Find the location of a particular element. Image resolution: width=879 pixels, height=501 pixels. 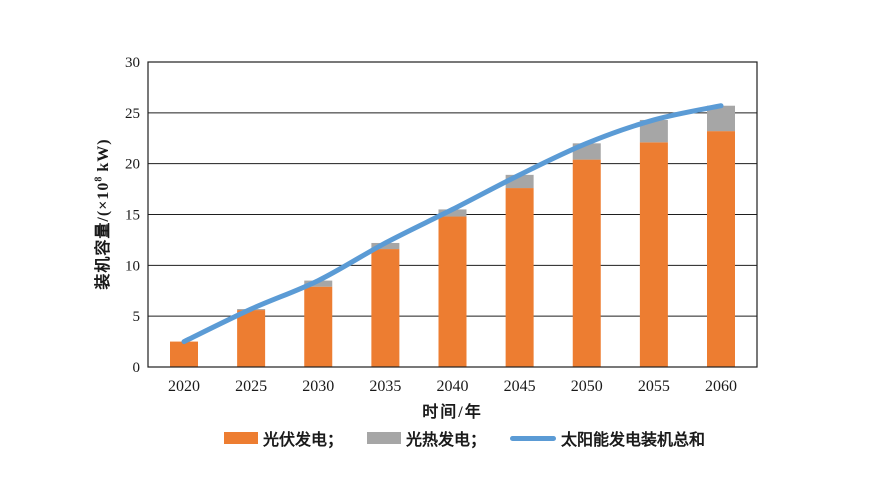

x-tick-label: 2025 is located at coordinates (251, 386).